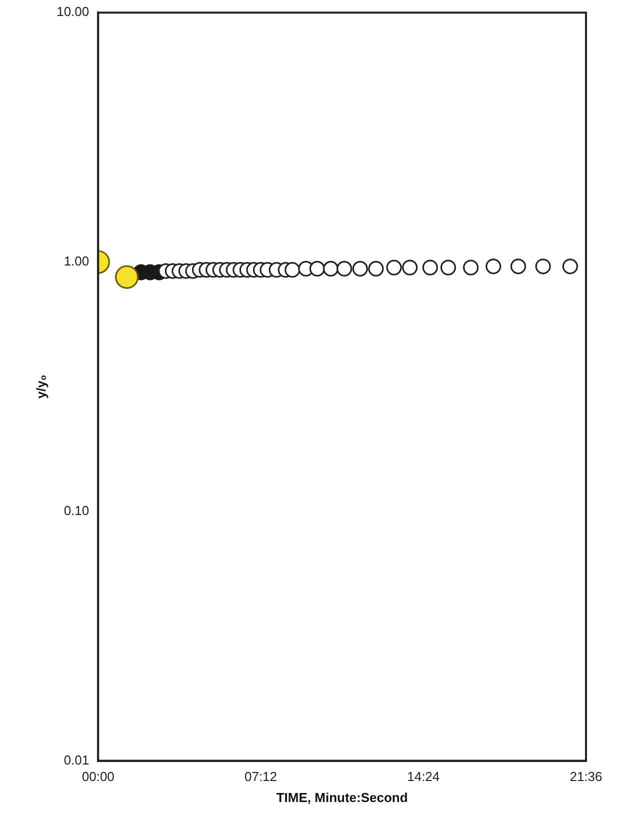 The image size is (626, 816). I want to click on y-tick-label: 10.00, so click(73, 12).